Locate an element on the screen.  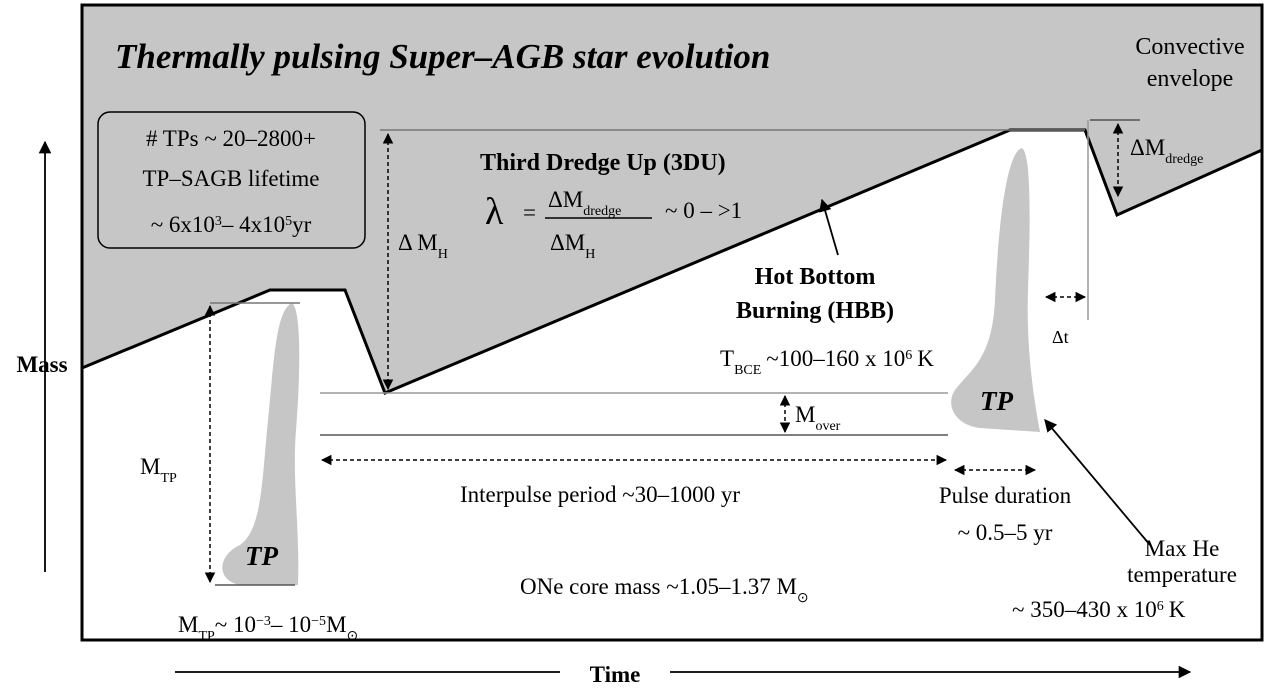
label: ~ 0.5–5 yr is located at coordinates (1005, 532).